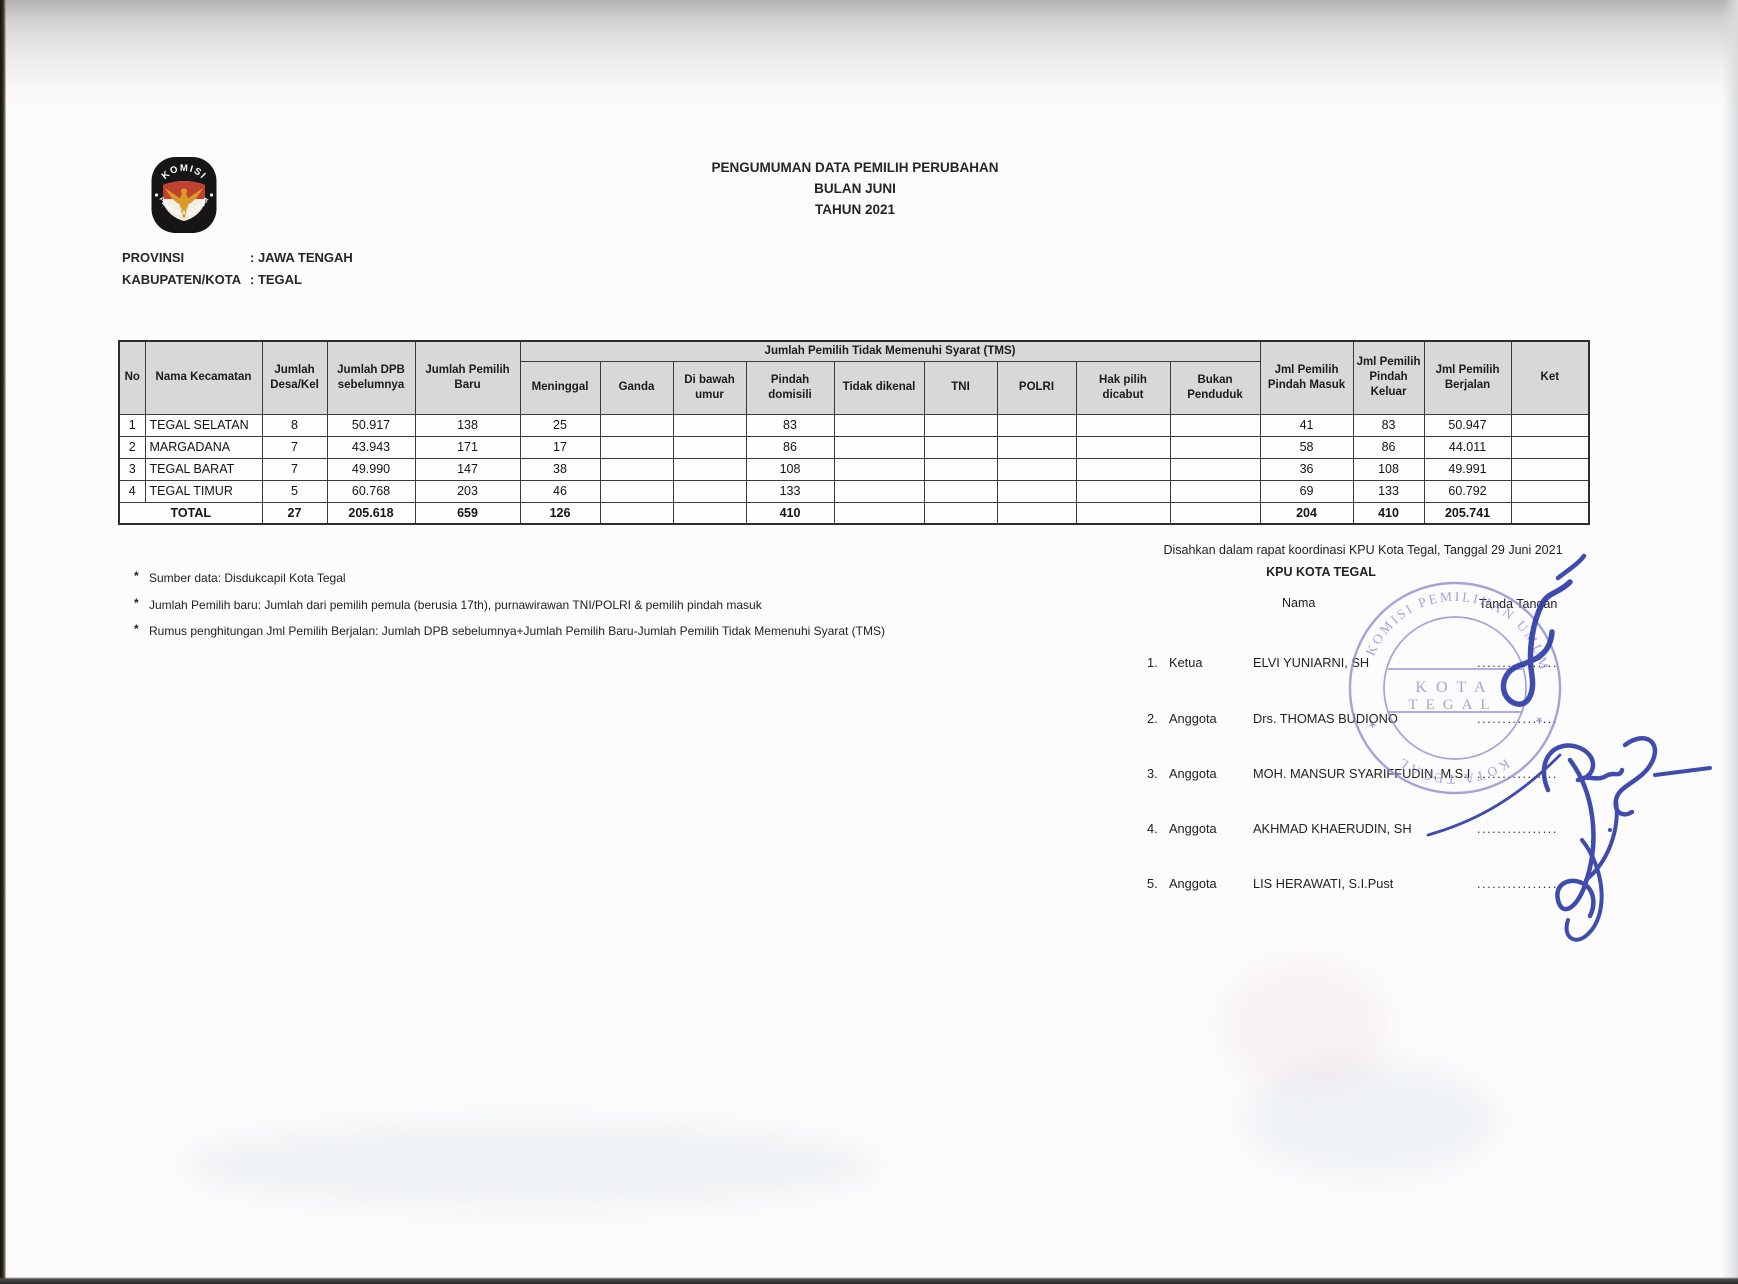 The image size is (1738, 1284). I want to click on col-header-dibawah-umur: Di bawah umur, so click(709, 387).